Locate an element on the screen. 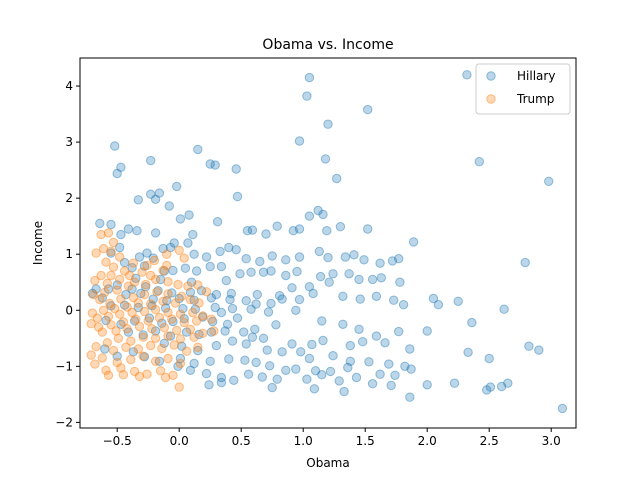  x-tick-label: −0.5 is located at coordinates (117, 441).